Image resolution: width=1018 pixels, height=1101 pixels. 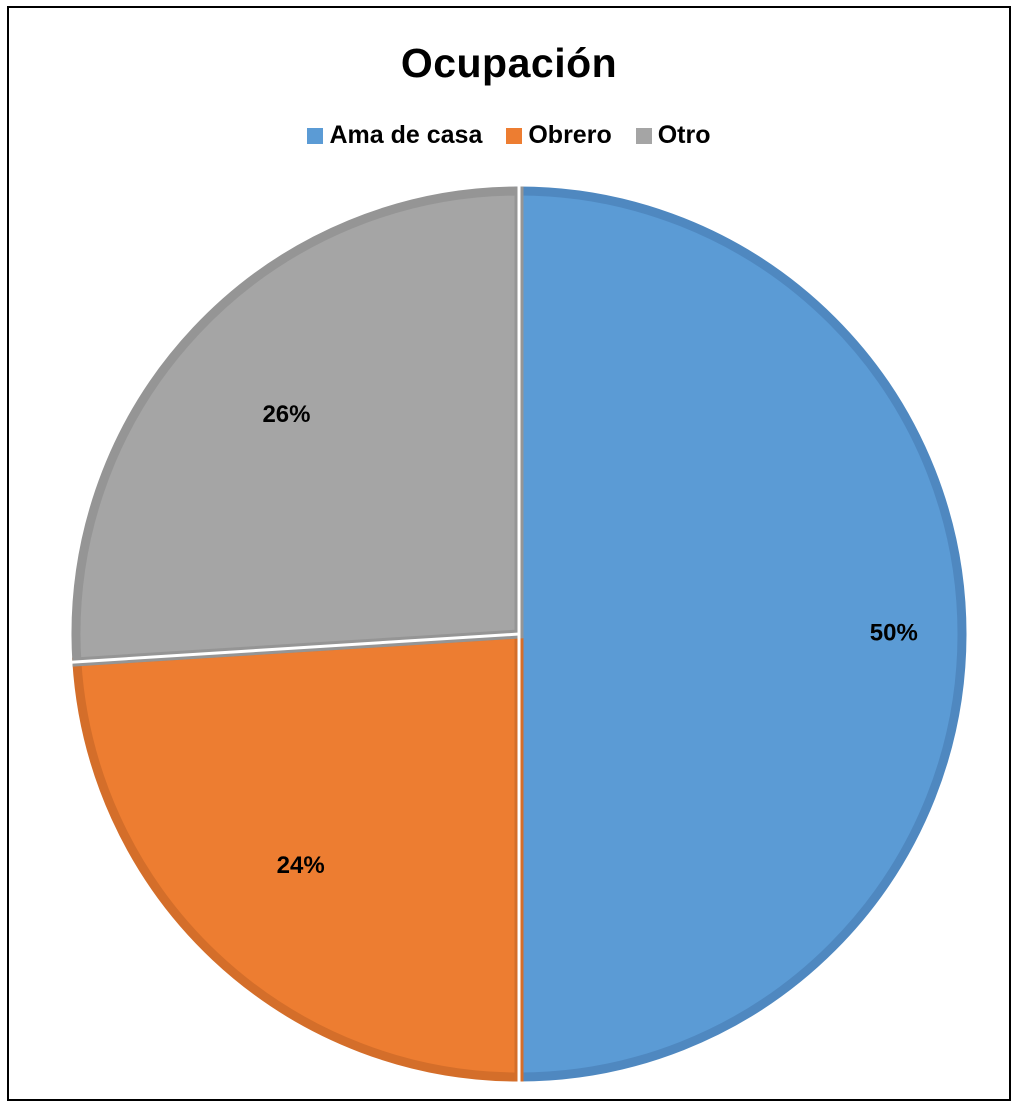 I want to click on legend-label-ama-de-casa: Ama de casa, so click(x=406, y=135).